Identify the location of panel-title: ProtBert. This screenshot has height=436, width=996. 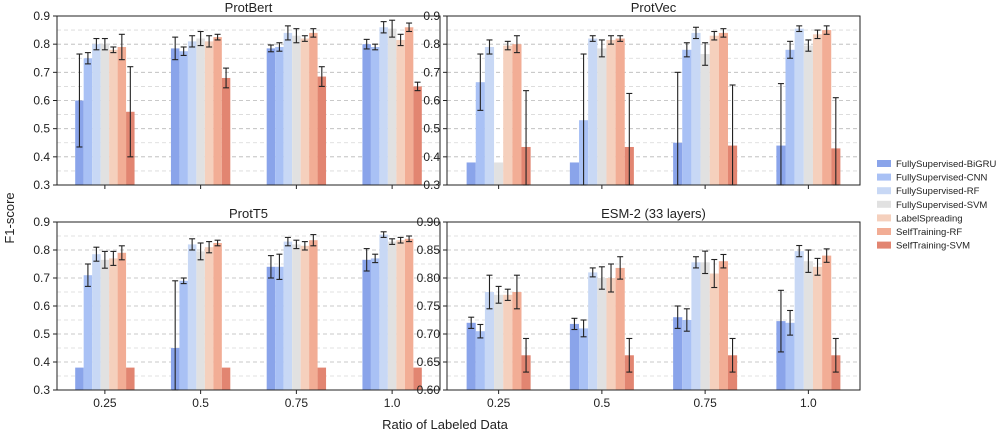
(249, 7).